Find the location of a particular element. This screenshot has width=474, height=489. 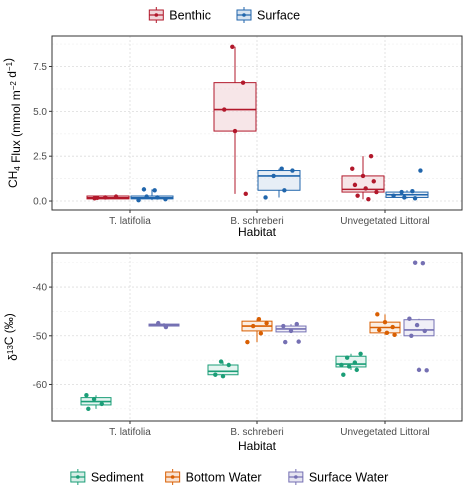

y-axis-title-part: 13 is located at coordinates (10, 349).